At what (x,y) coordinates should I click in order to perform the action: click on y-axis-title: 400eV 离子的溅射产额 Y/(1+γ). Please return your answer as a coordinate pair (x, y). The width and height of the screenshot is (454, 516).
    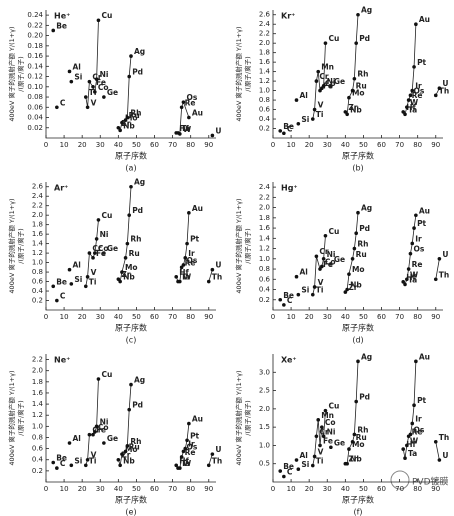
    Looking at the image, I should click on (11, 73).